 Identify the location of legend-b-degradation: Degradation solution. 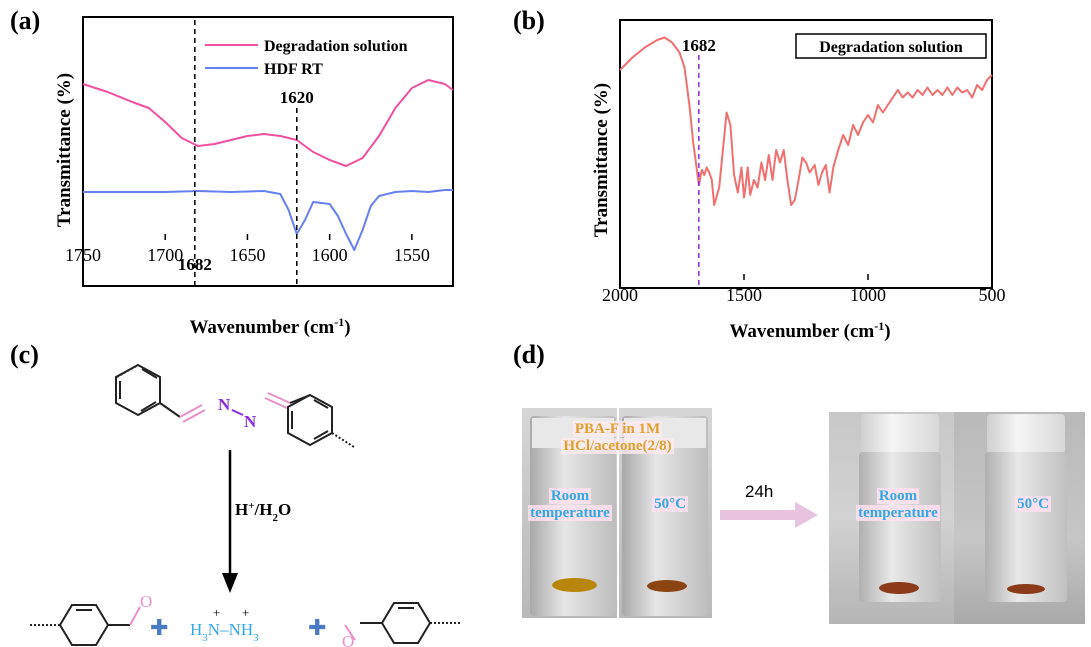
(891, 47).